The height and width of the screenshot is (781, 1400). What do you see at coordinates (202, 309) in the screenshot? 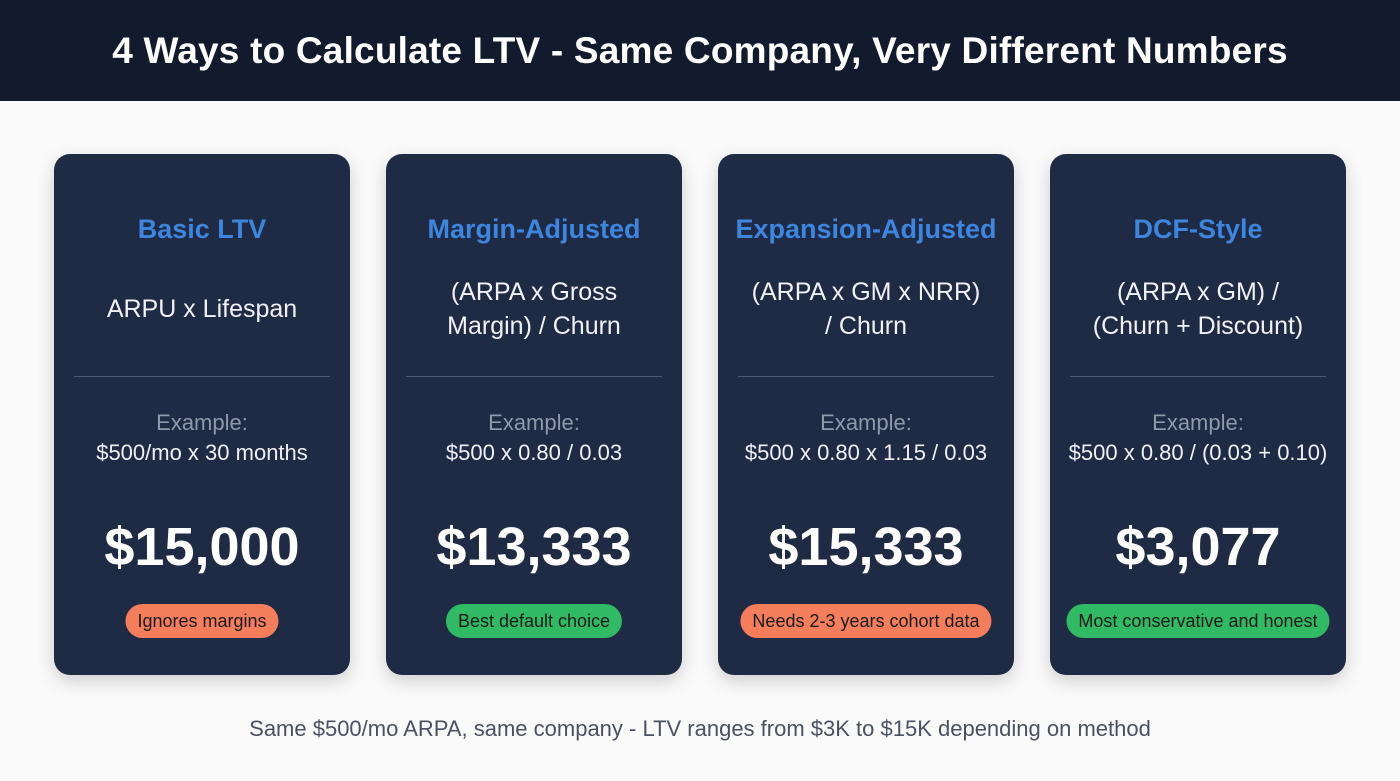
I see `card-formula: ARPU x Lifespan` at bounding box center [202, 309].